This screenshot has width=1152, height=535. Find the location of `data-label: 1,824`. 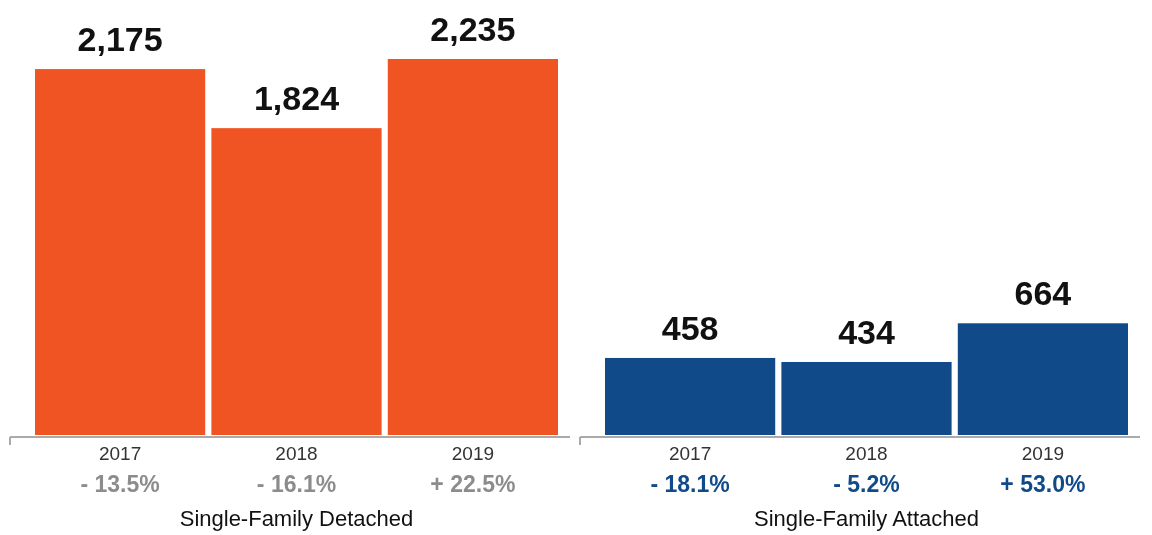

data-label: 1,824 is located at coordinates (296, 98).